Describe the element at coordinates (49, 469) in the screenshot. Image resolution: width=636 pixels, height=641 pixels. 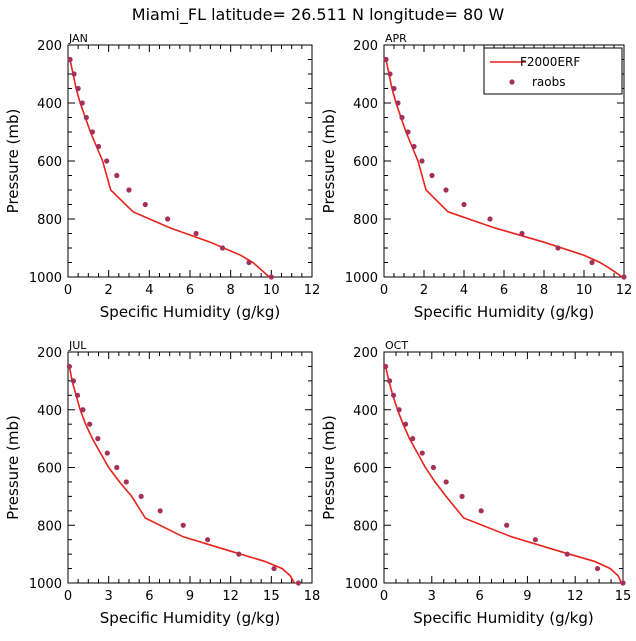
I see `y-tick-label: 600` at that location.